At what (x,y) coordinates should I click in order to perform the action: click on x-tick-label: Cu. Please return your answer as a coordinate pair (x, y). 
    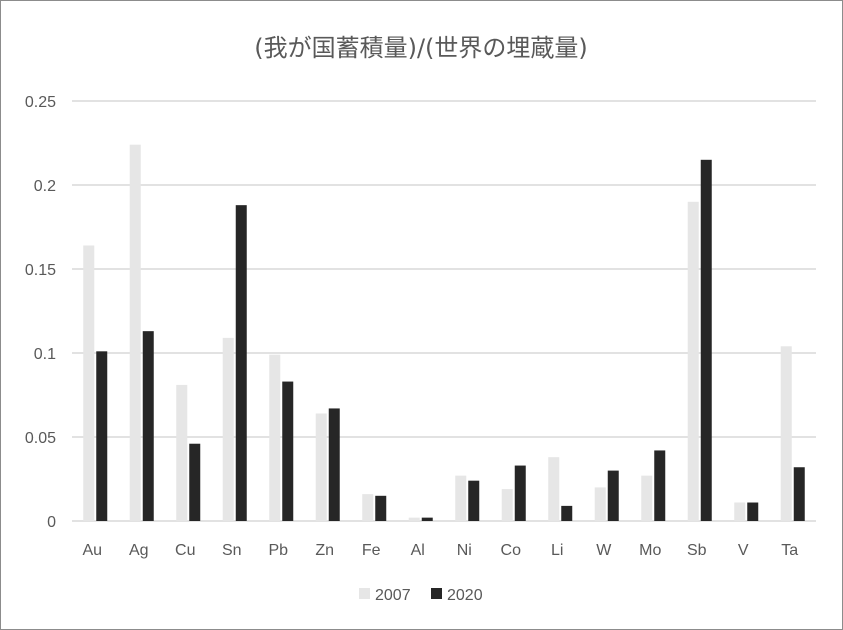
    Looking at the image, I should click on (185, 550).